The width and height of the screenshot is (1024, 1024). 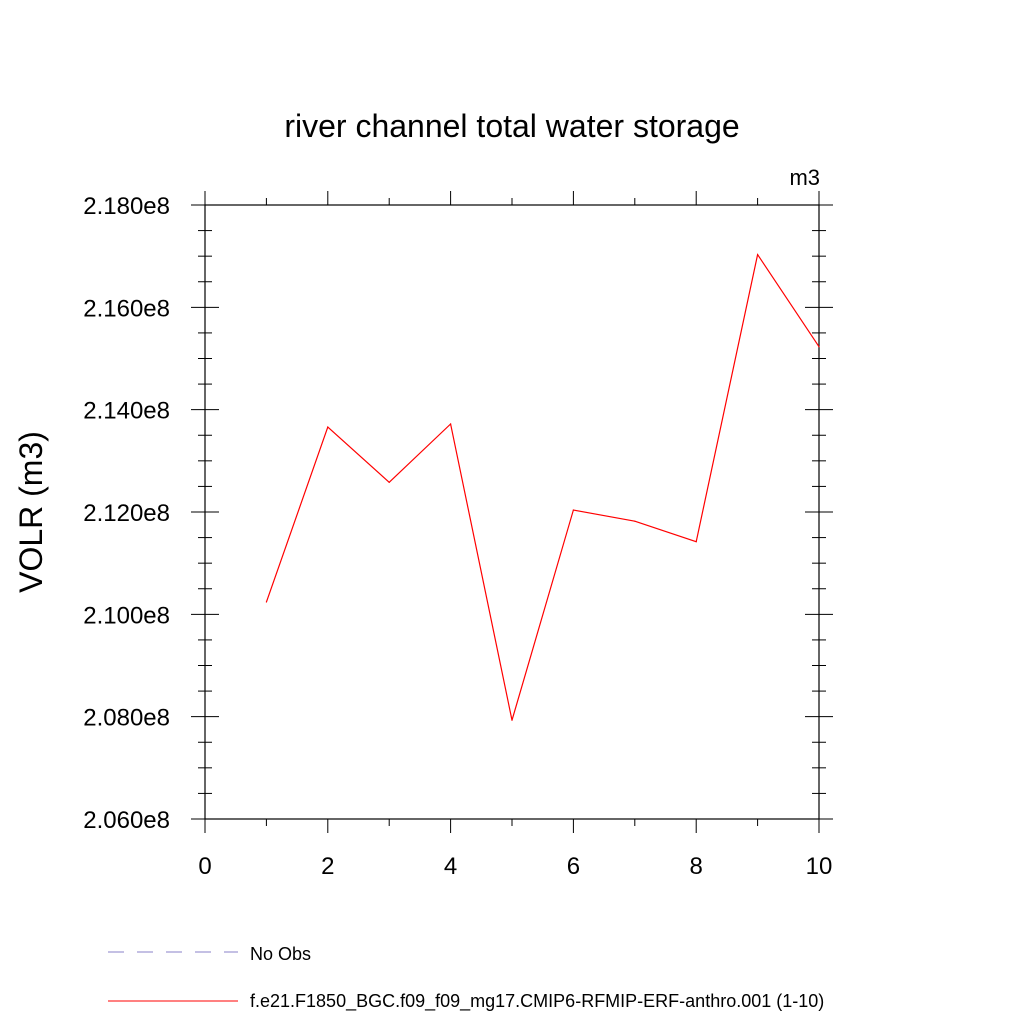 I want to click on y-tick-label: 2.120e8, so click(x=126, y=513).